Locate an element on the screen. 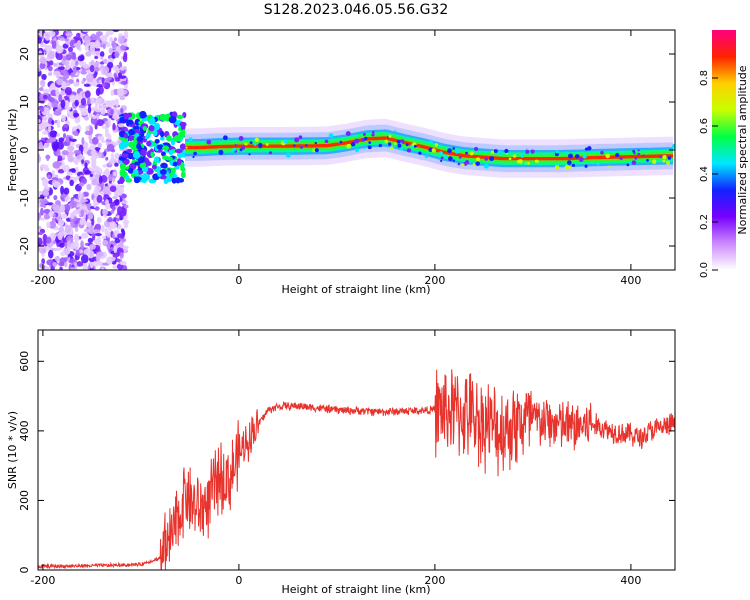 This screenshot has width=750, height=600. y-tick-label: 10 is located at coordinates (24, 102).